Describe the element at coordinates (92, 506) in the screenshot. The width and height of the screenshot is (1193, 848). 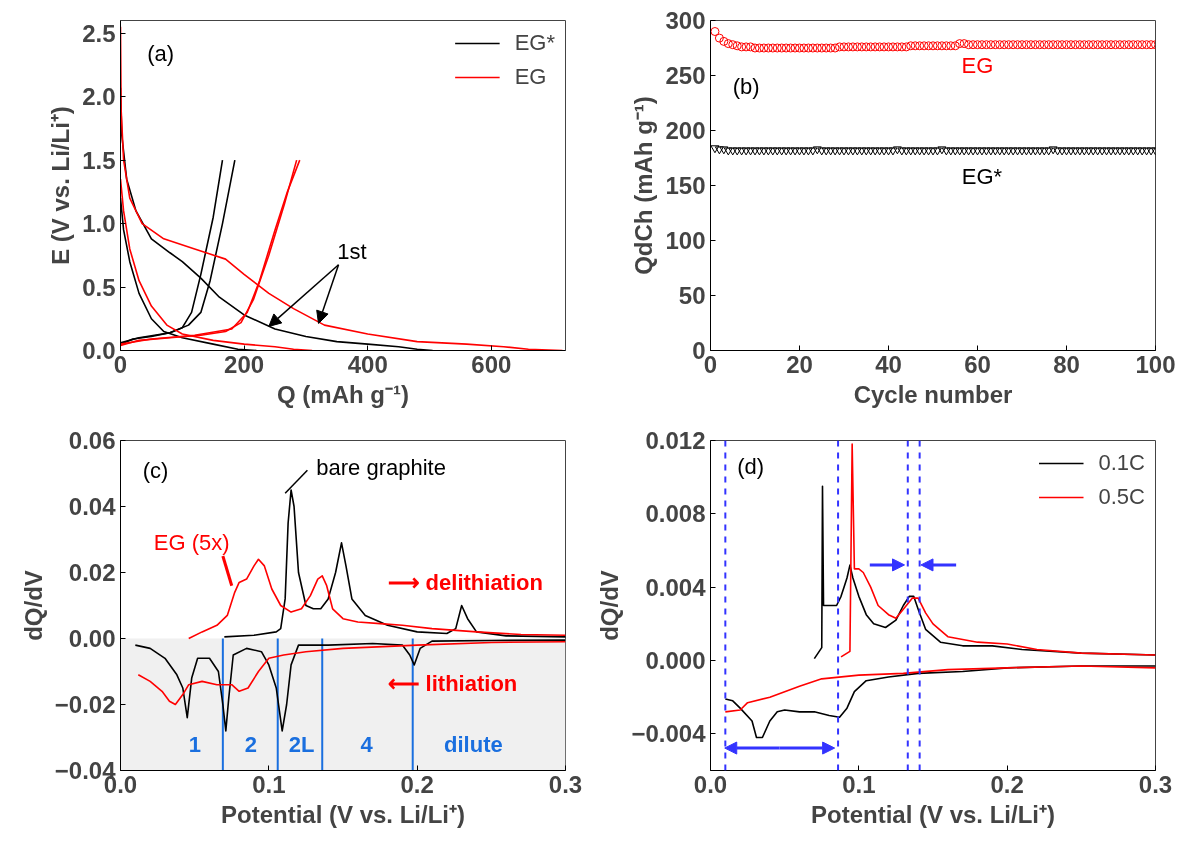
I see `y-tick-label: 0.04` at that location.